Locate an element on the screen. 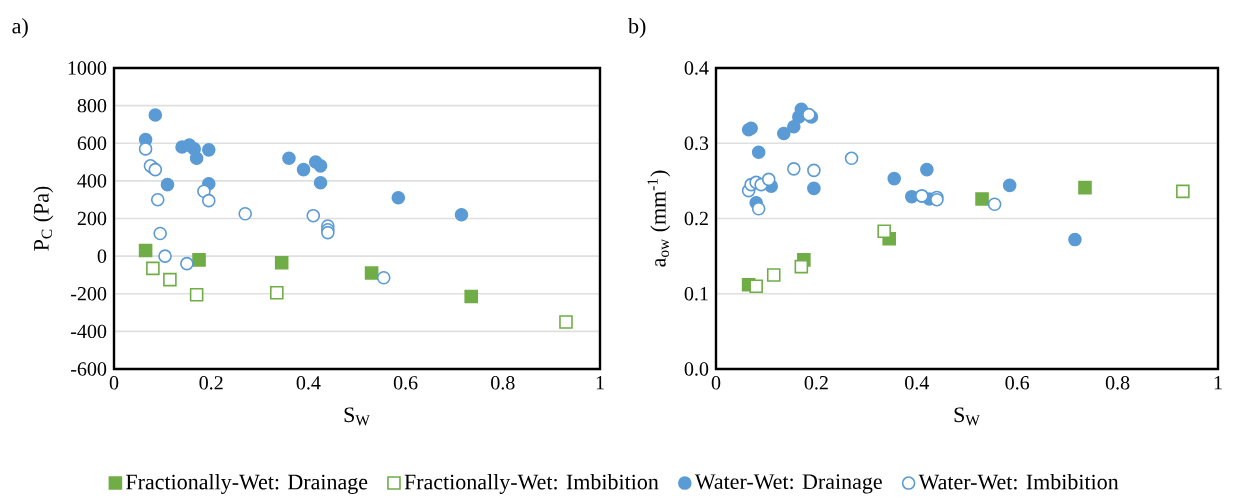 The width and height of the screenshot is (1233, 500). y-tick-label: -200 is located at coordinates (89, 293).